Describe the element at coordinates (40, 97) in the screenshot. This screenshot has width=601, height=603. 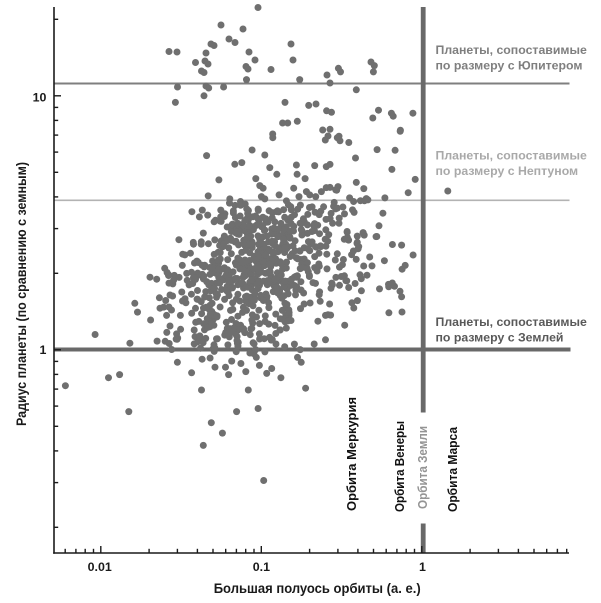
I see `svg-text: 10` at that location.